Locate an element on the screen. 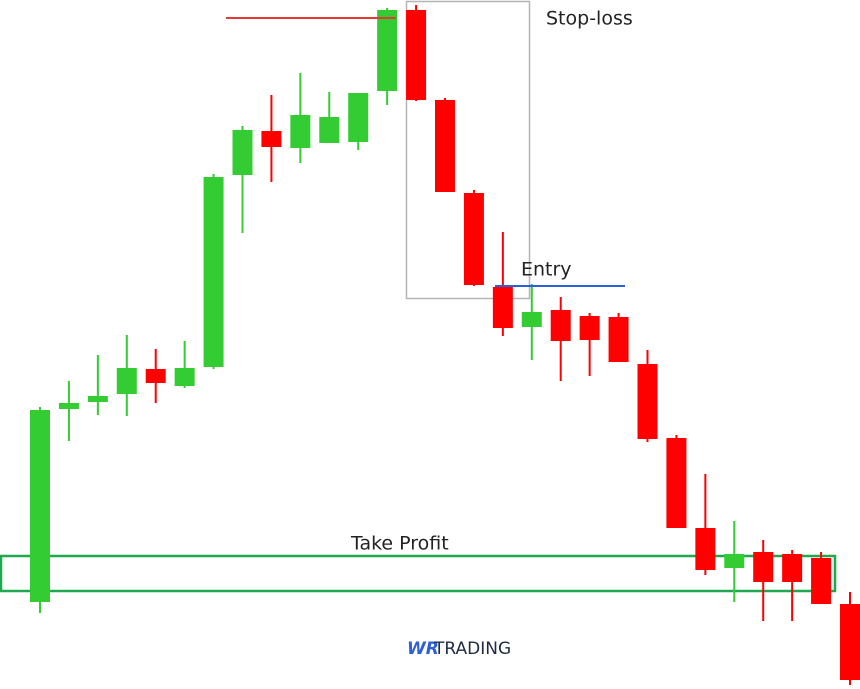  take-profit-label: Take Profit is located at coordinates (399, 544).